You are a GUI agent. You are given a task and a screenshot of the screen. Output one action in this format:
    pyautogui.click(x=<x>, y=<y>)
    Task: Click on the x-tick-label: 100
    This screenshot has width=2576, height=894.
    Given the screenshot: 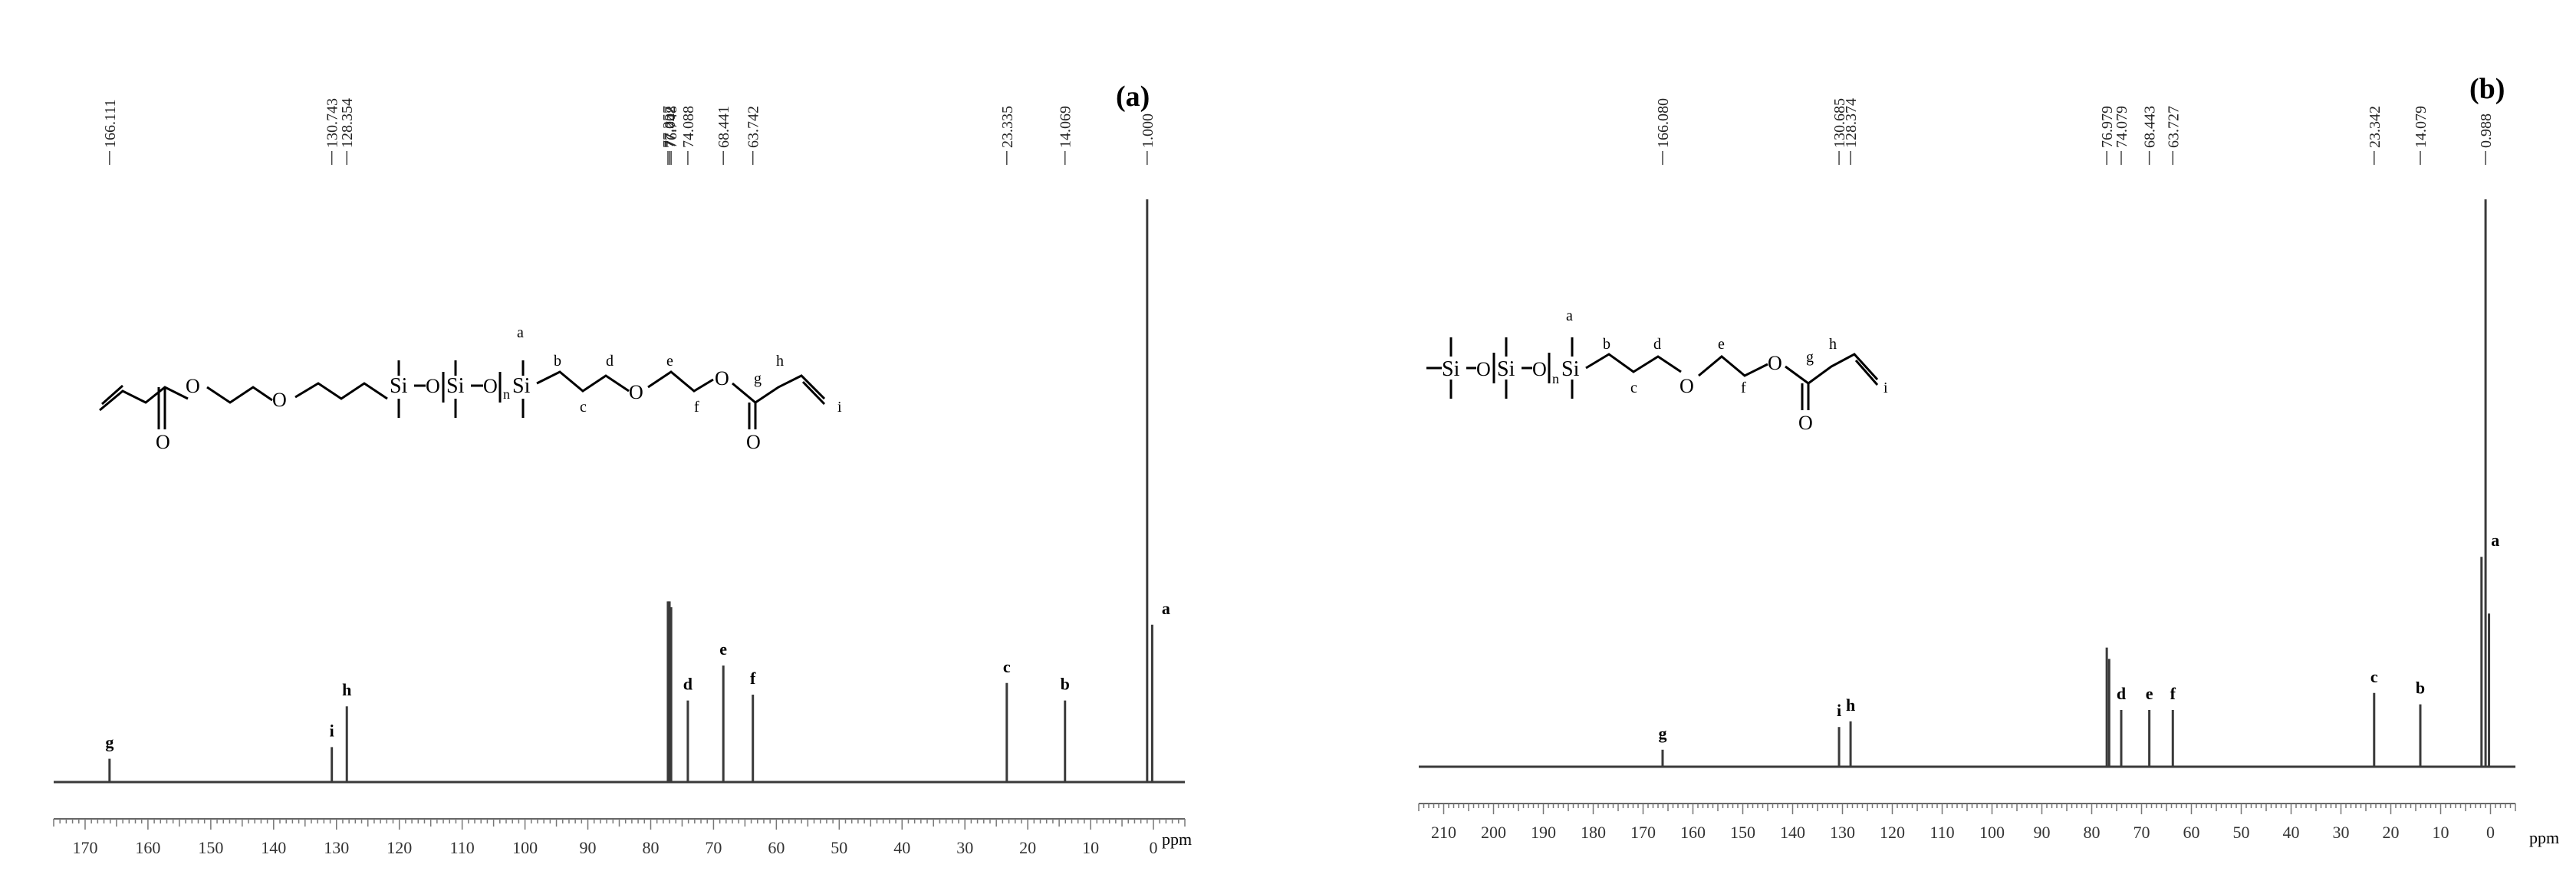 What is the action you would take?
    pyautogui.click(x=525, y=848)
    